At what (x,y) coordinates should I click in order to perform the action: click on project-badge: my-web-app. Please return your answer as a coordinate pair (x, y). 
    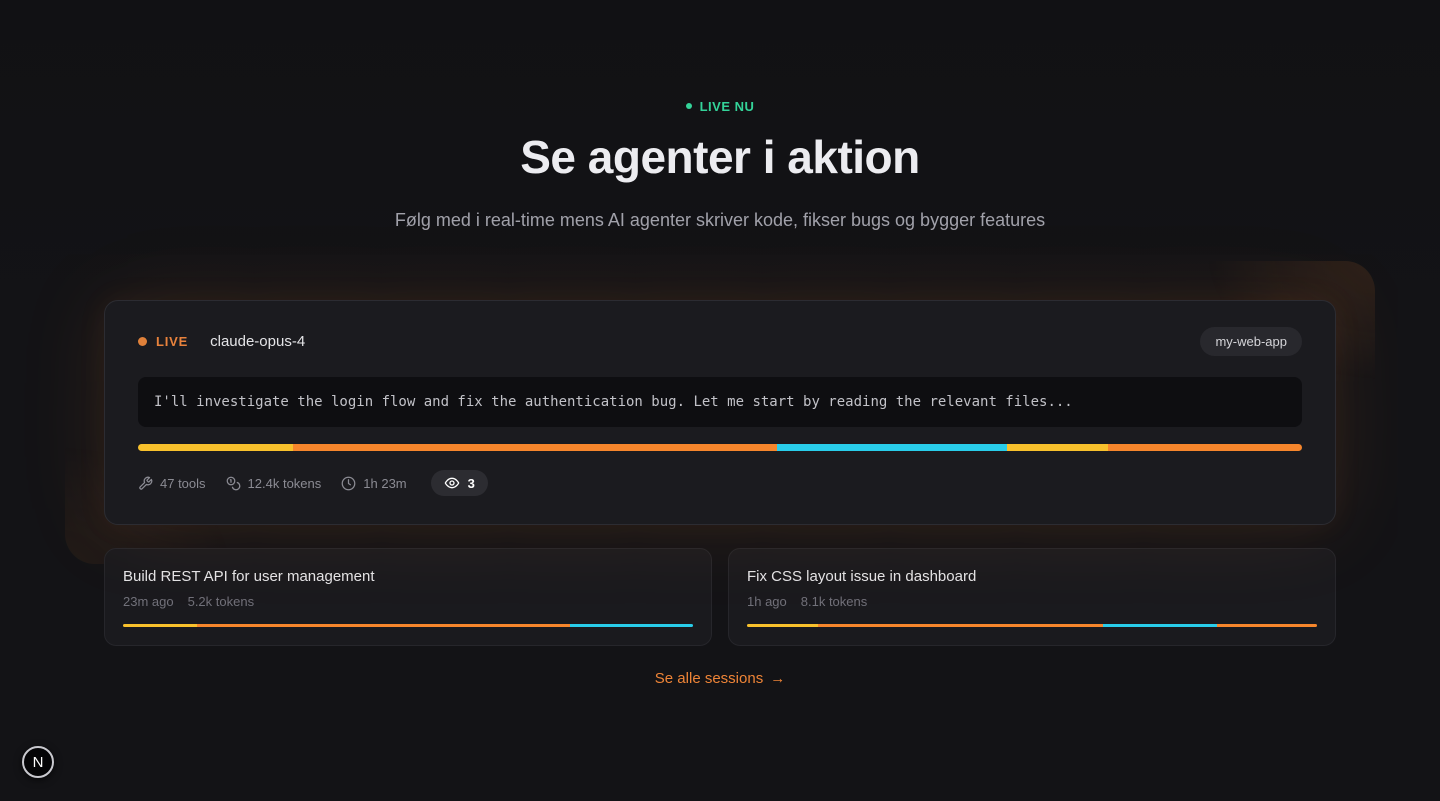
    Looking at the image, I should click on (1251, 341).